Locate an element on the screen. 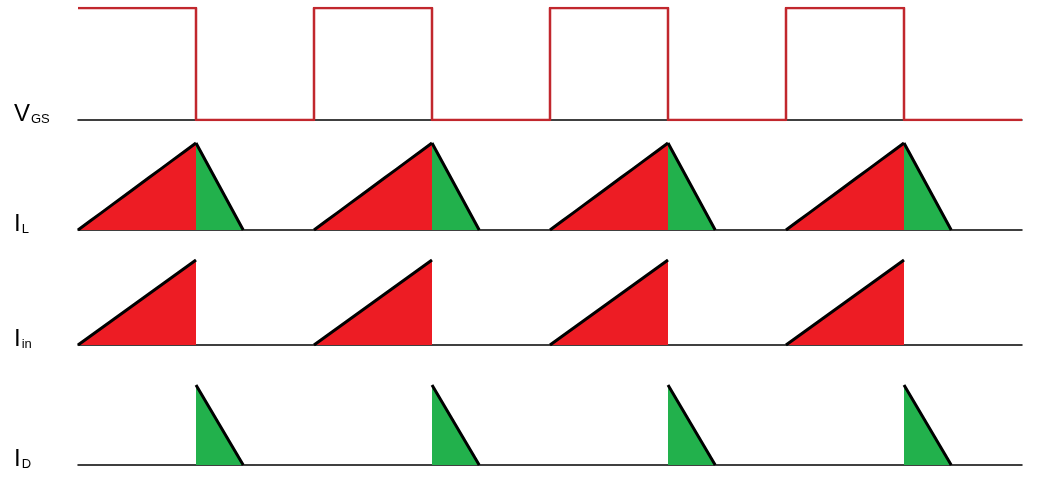 This screenshot has width=1054, height=479. y-axis-title: IL is located at coordinates (21, 222).